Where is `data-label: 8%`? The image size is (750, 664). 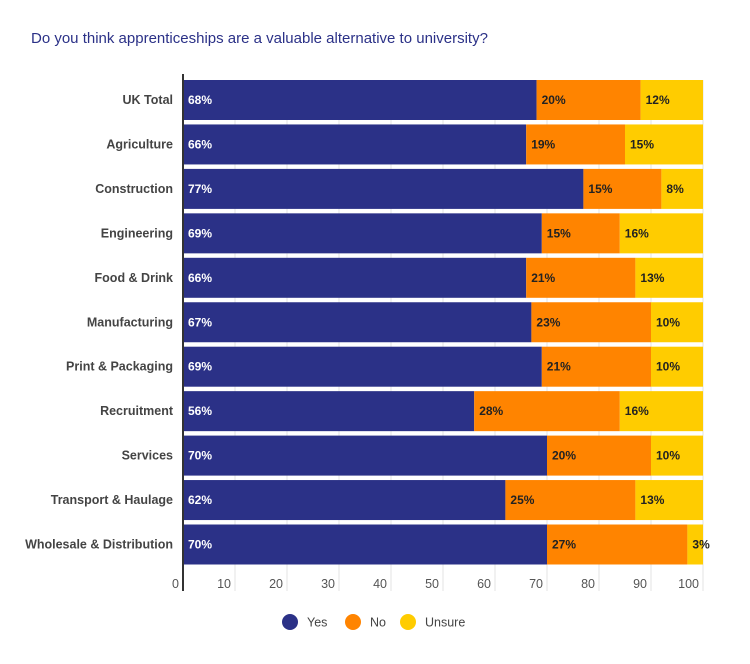
data-label: 8% is located at coordinates (675, 189).